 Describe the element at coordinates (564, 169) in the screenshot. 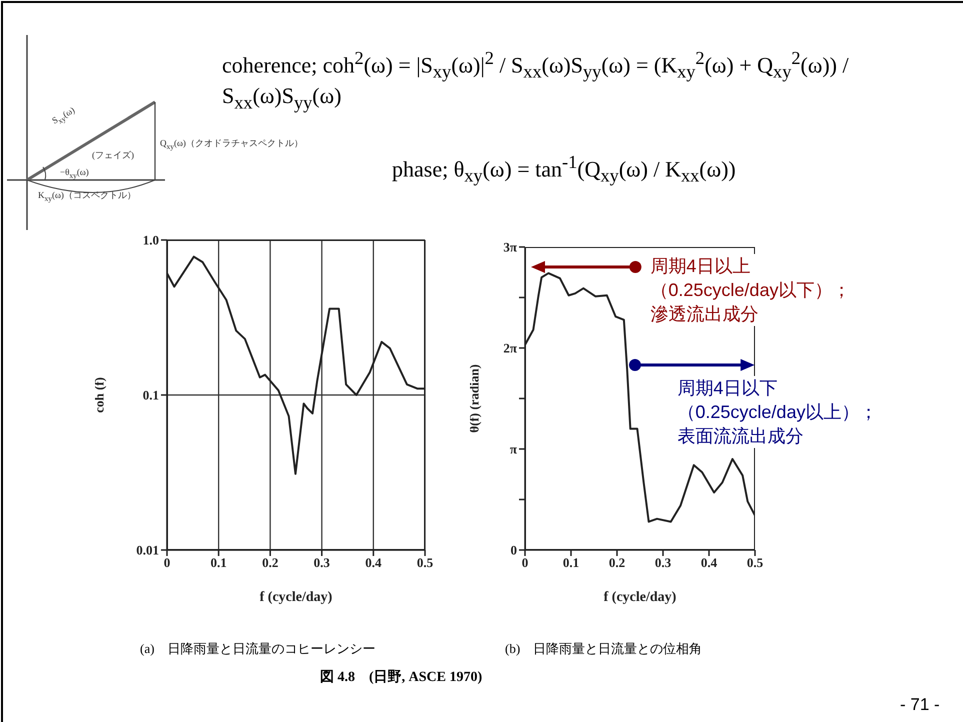

I see `text: phase; θ$_{xy}$(ω) = tan$^{-1}$(Q$_{xy}$(ω) / K$_{xx}$(ω))` at that location.